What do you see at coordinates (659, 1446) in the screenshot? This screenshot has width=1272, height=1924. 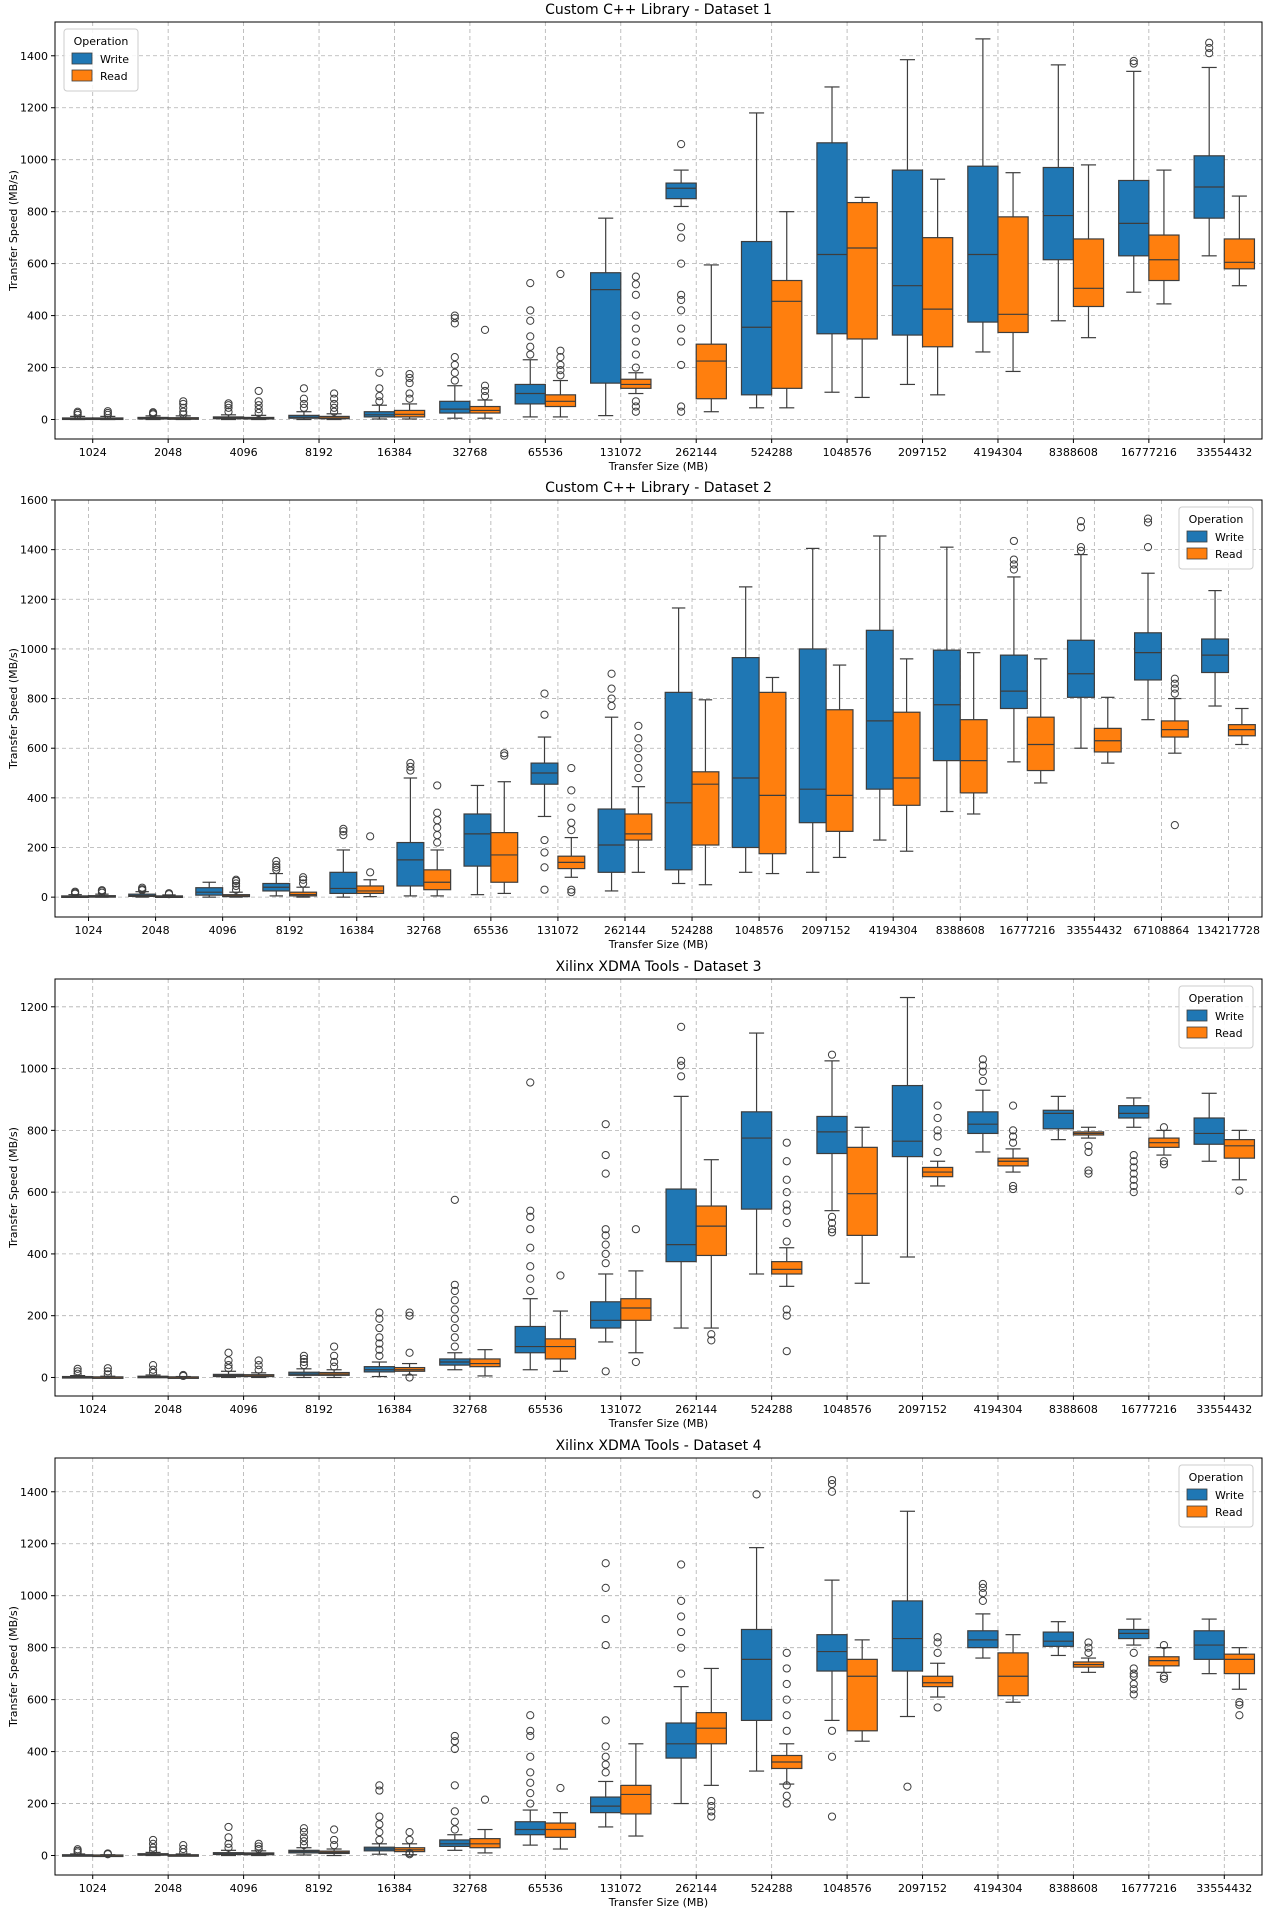 I see `chart-title: Xilinx XDMA Tools - Dataset 4` at bounding box center [659, 1446].